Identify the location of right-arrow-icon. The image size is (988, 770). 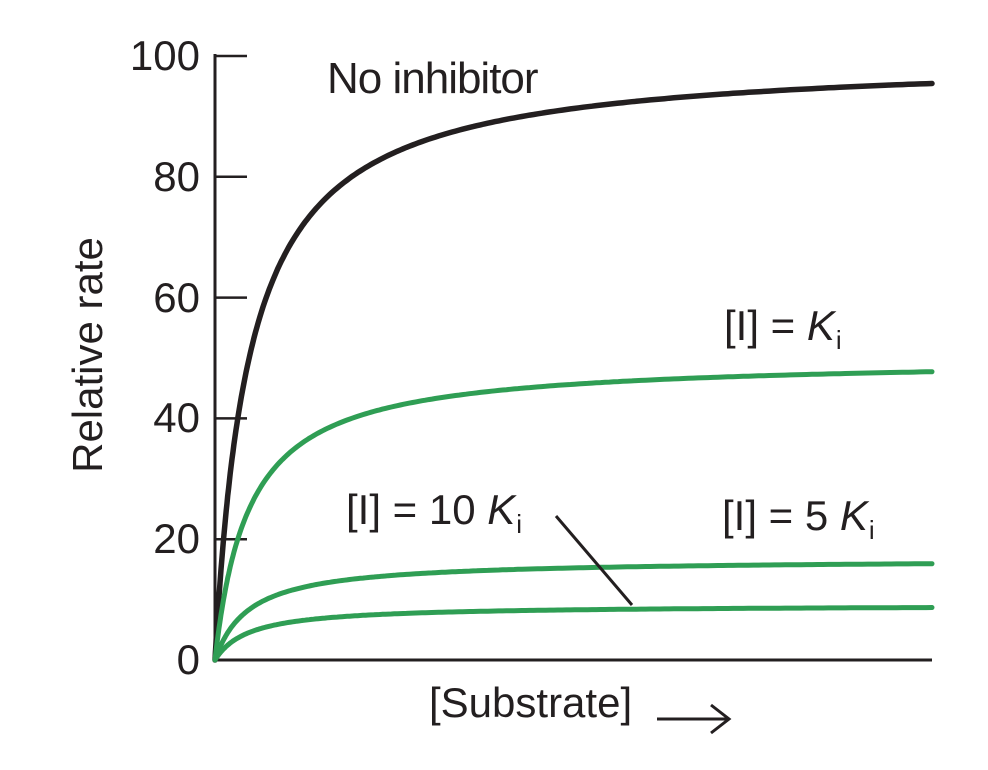
(694, 719).